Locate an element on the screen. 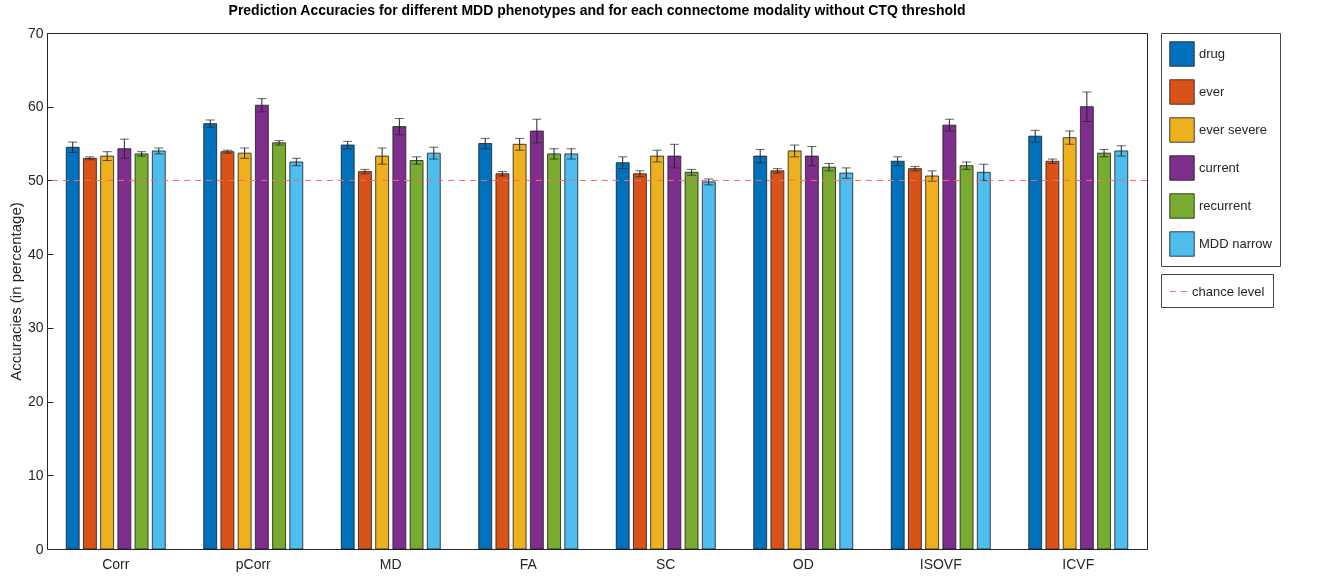 This screenshot has width=1317, height=579. x-tick-label: MD is located at coordinates (390, 563).